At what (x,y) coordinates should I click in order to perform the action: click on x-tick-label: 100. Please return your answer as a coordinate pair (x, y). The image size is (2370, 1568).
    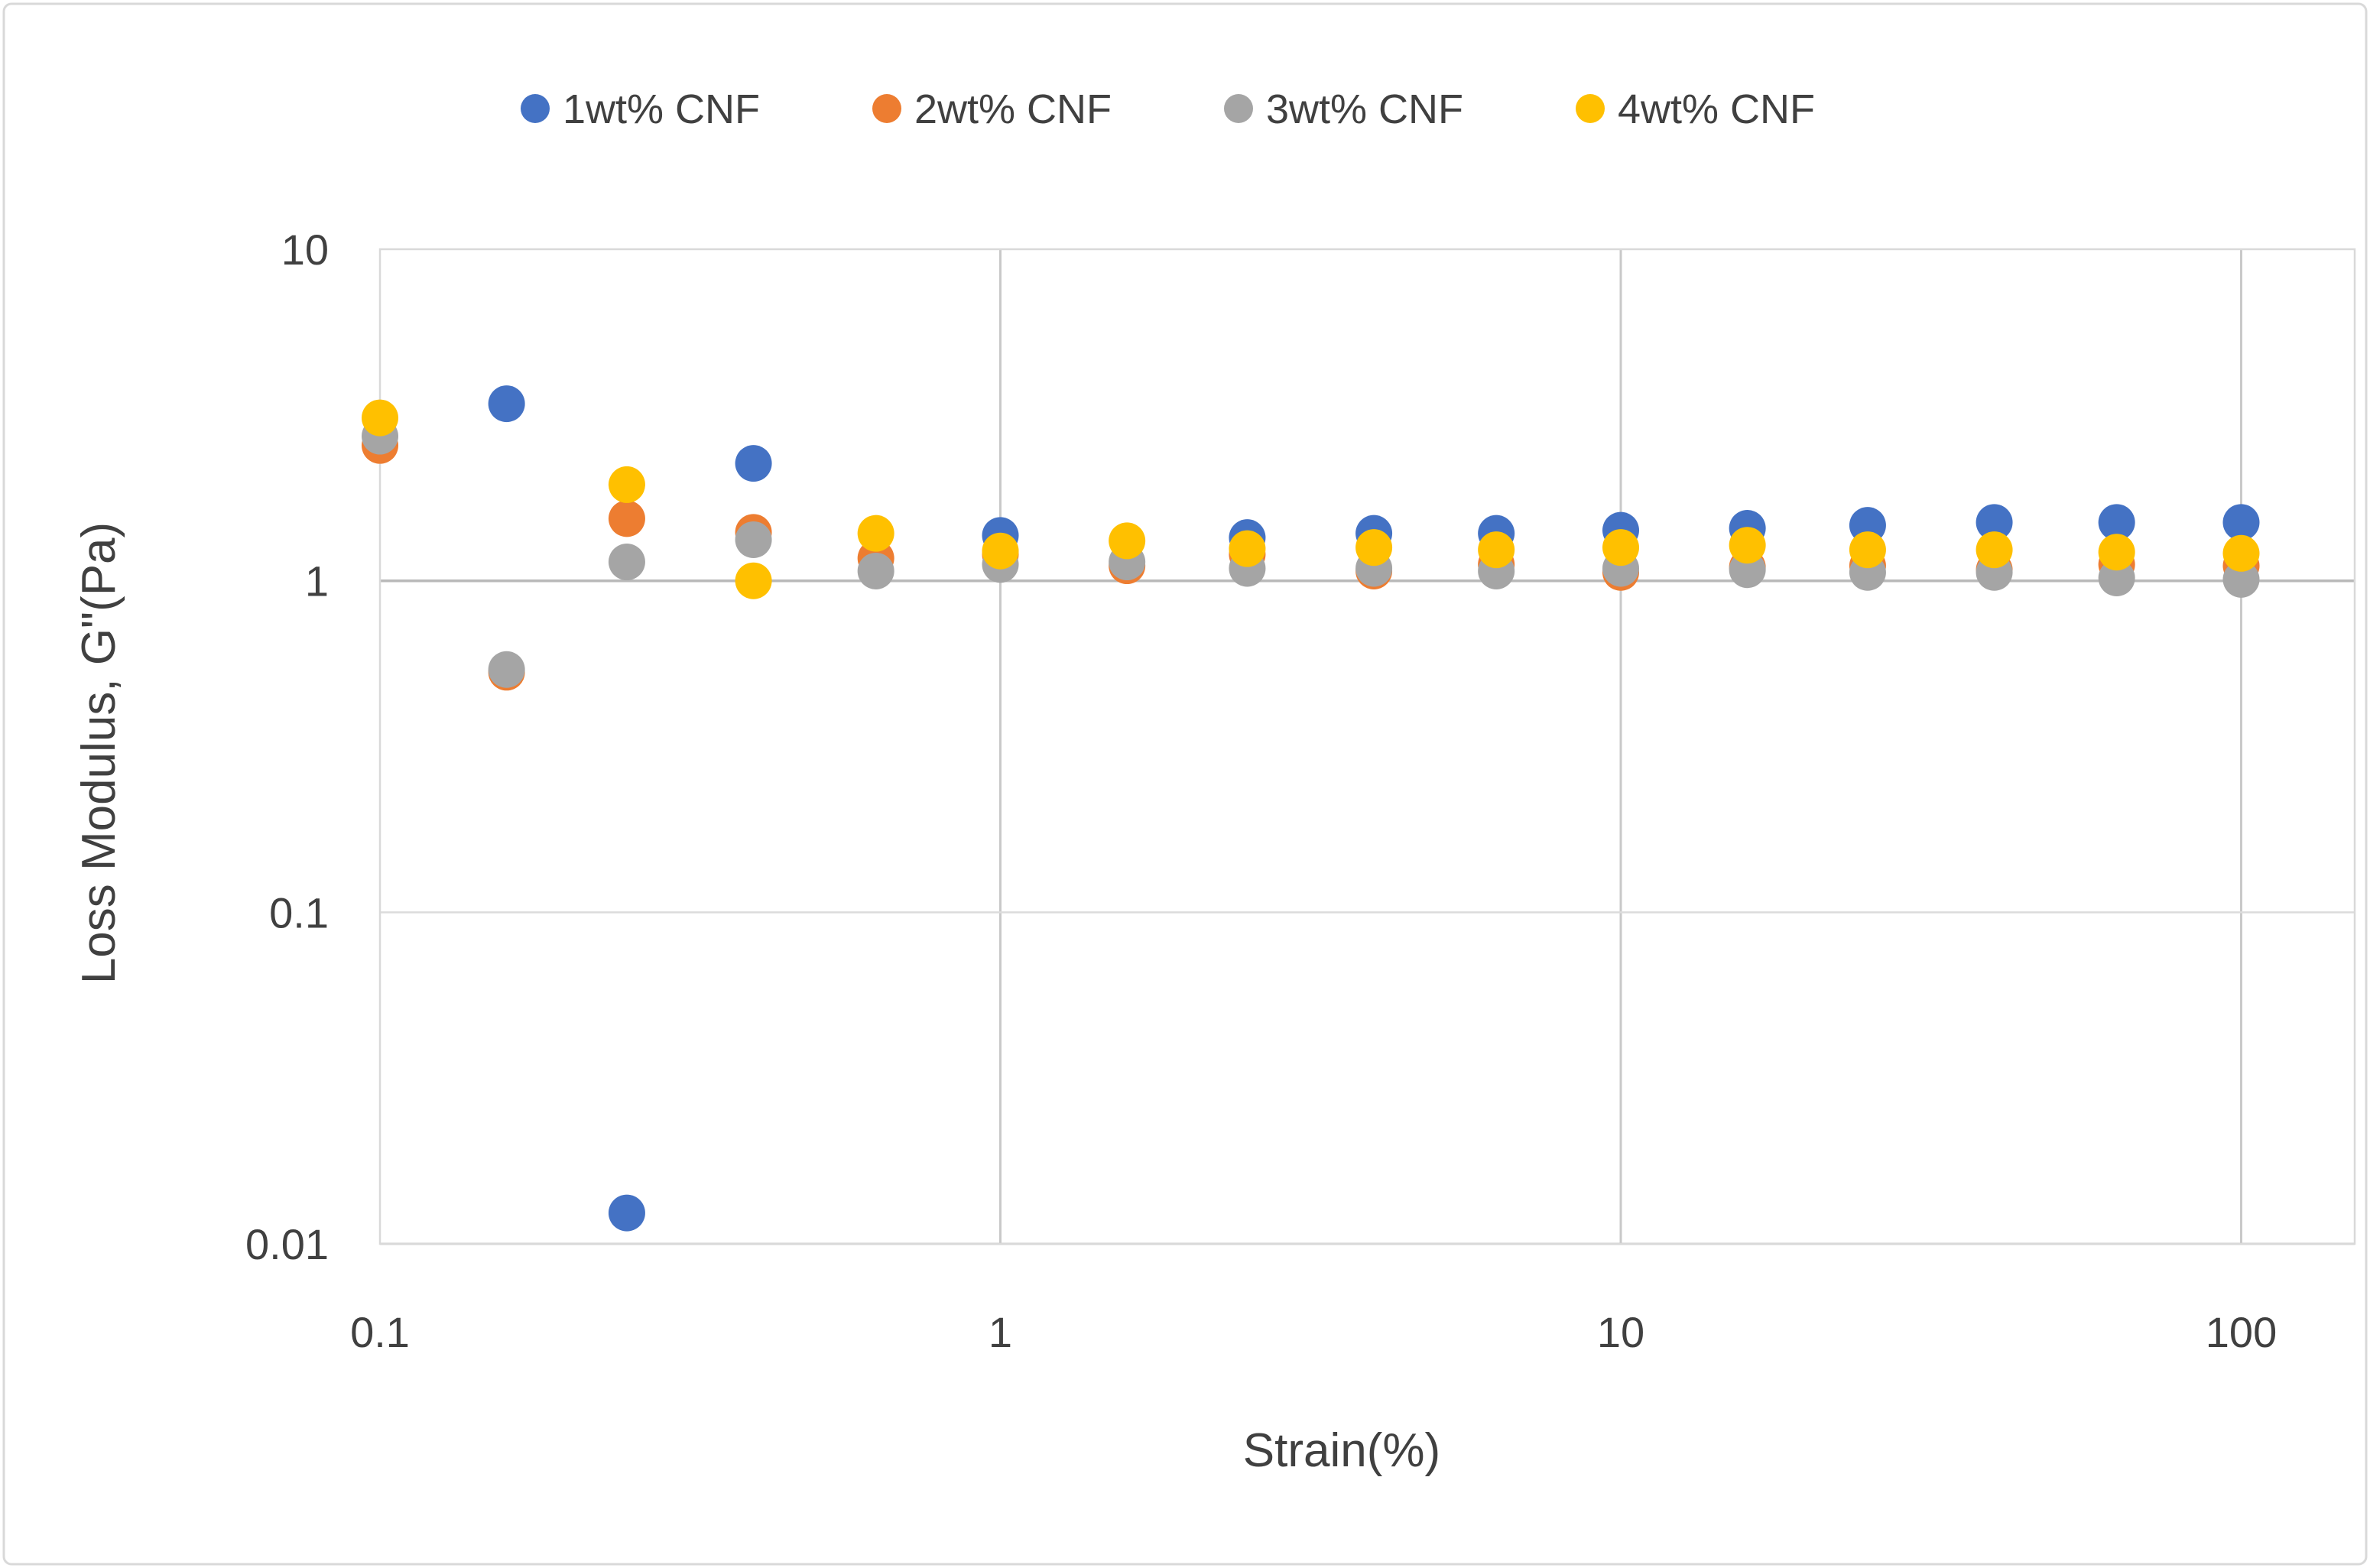
    Looking at the image, I should click on (2241, 1332).